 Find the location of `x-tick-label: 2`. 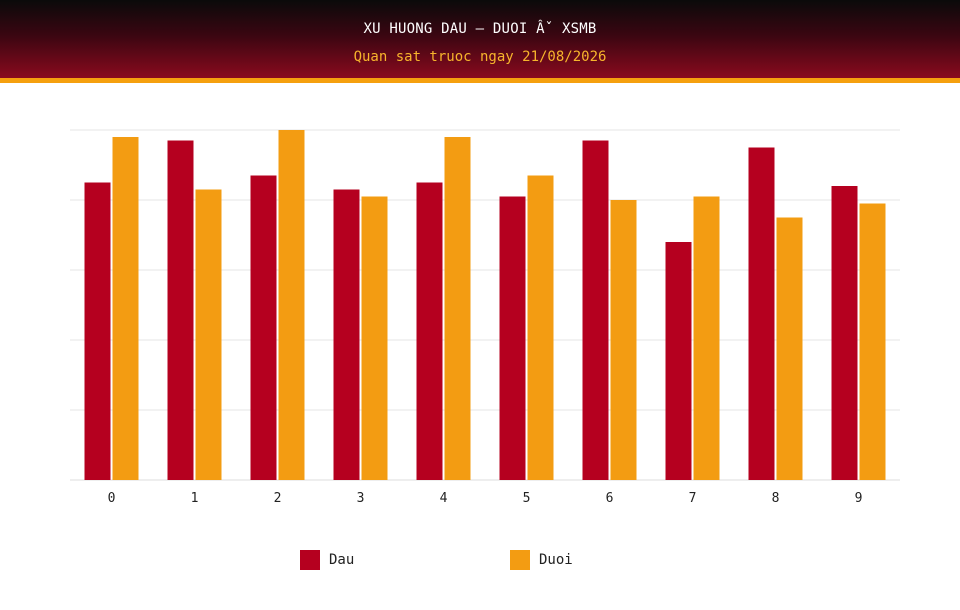

x-tick-label: 2 is located at coordinates (278, 498).